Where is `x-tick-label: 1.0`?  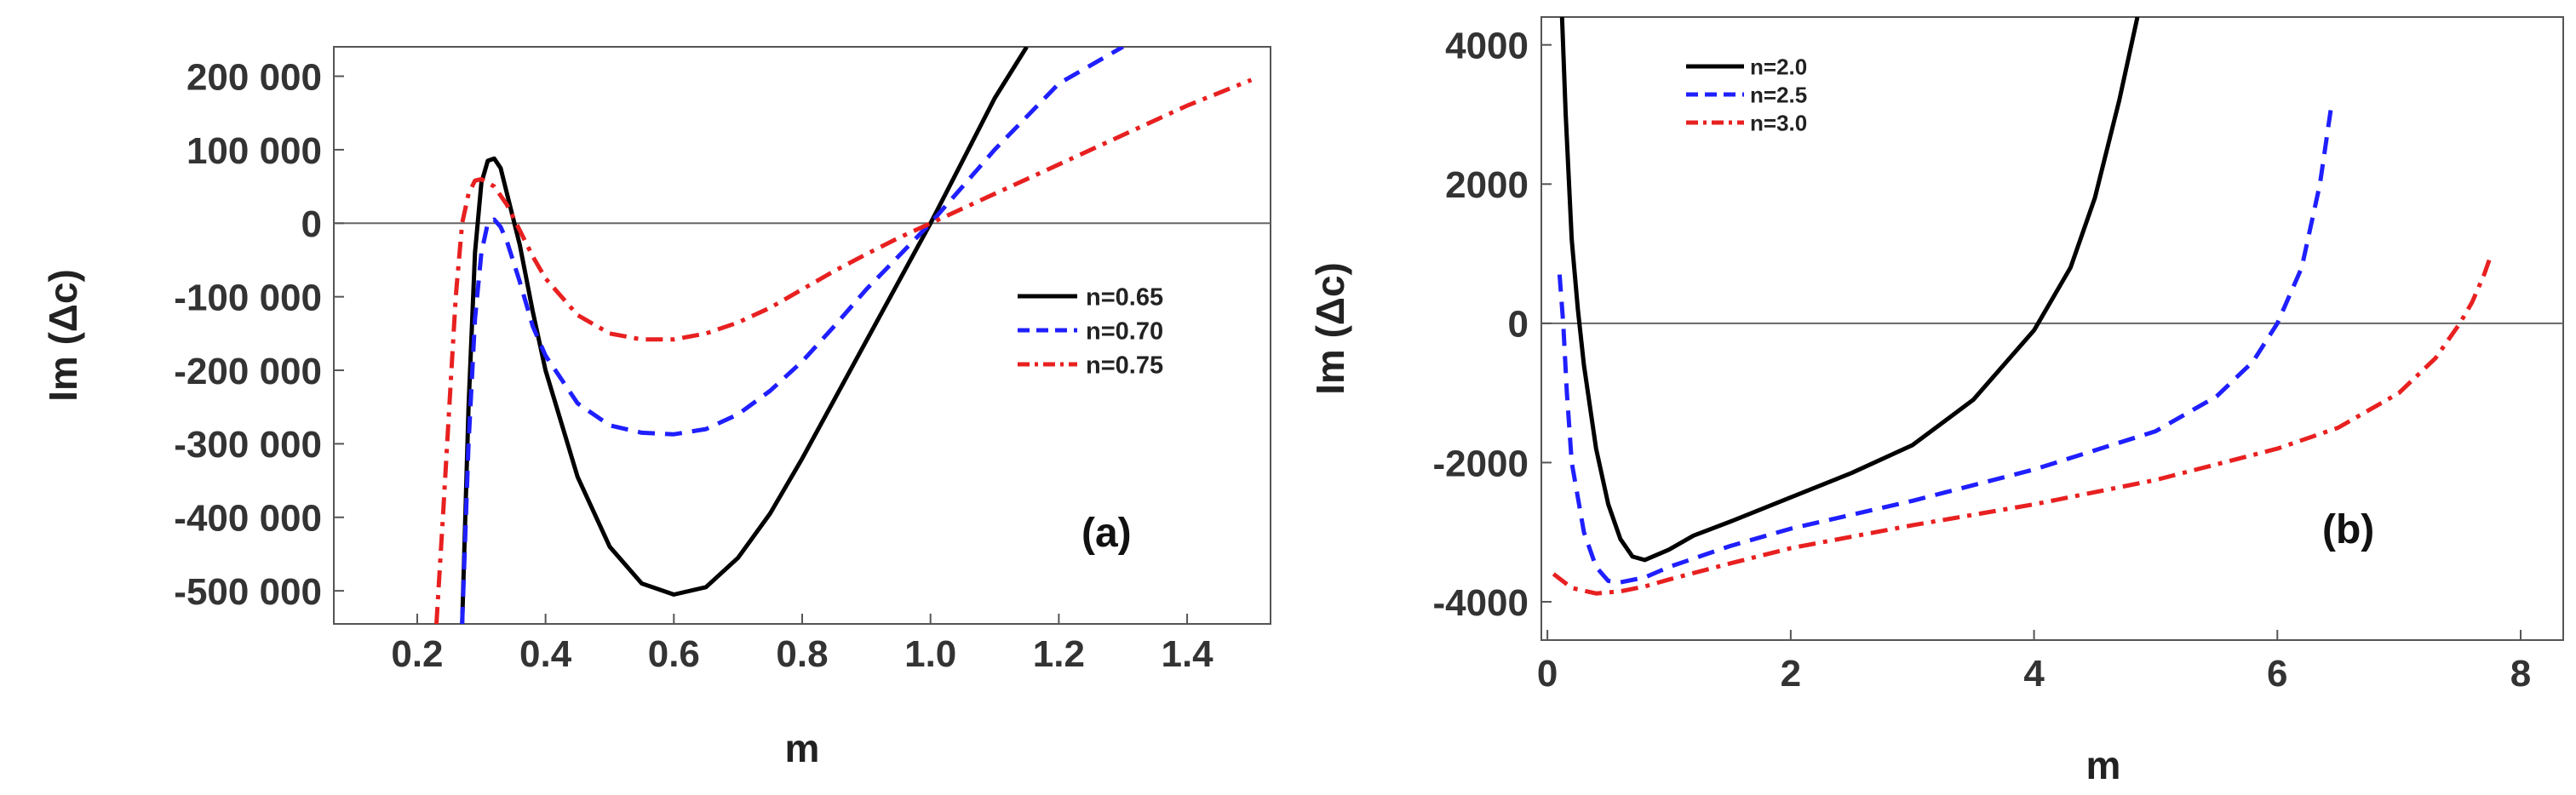 x-tick-label: 1.0 is located at coordinates (930, 654).